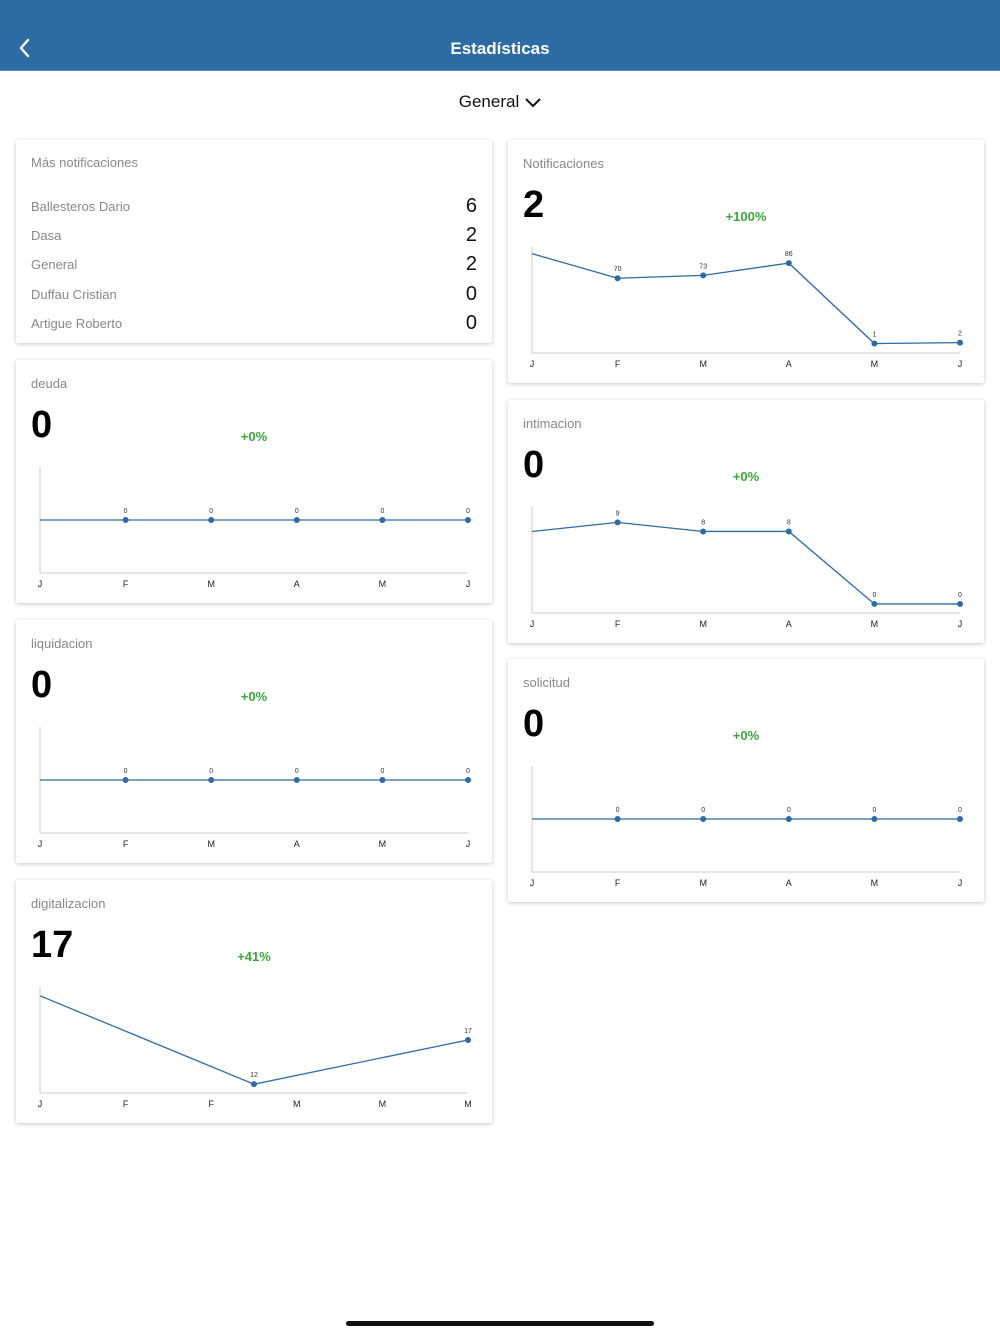 Image resolution: width=1000 pixels, height=1334 pixels. Describe the element at coordinates (500, 48) in the screenshot. I see `page-title: Estadísticas` at that location.